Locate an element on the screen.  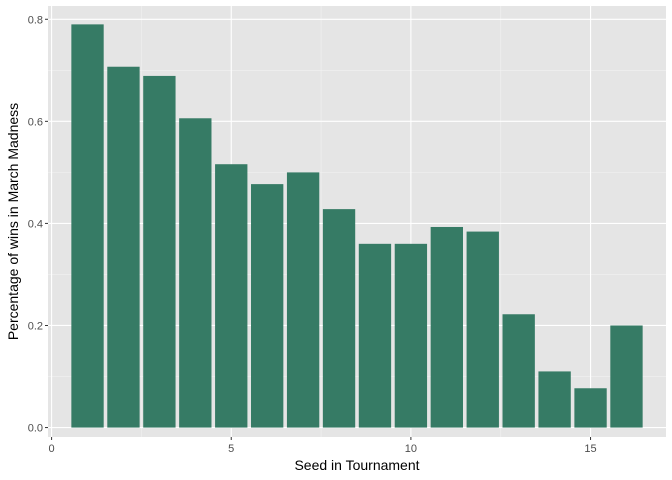
x-tick-label: 15 is located at coordinates (590, 449).